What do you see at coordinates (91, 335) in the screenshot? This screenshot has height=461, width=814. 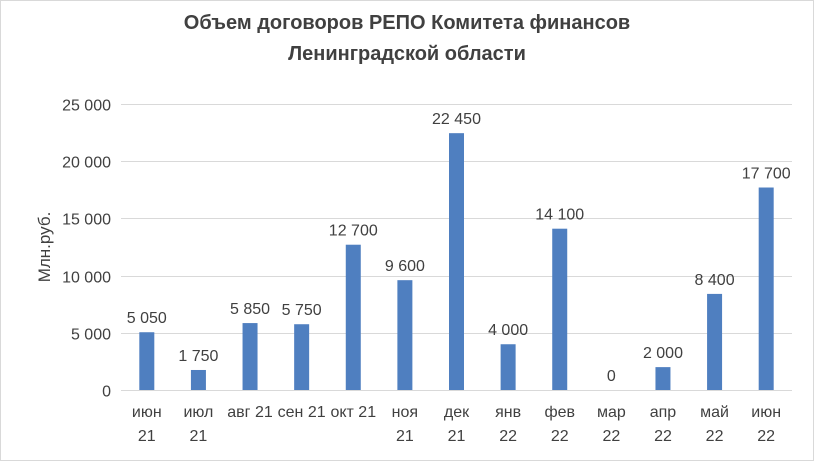 I see `y-tick-label: 5 000` at bounding box center [91, 335].